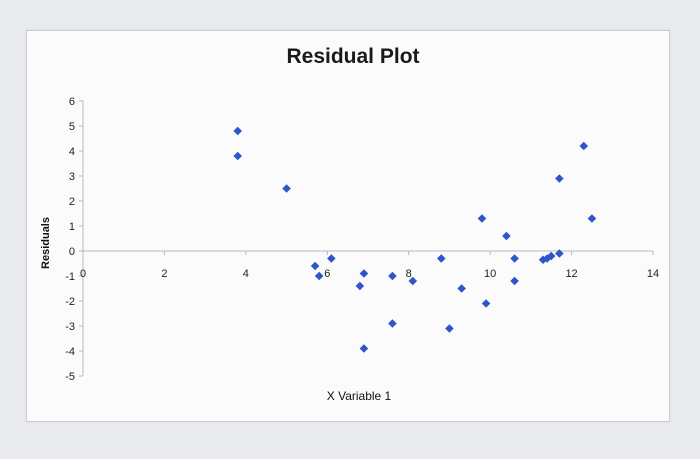 This screenshot has height=459, width=700. I want to click on chart-title: Residual Plot, so click(352, 56).